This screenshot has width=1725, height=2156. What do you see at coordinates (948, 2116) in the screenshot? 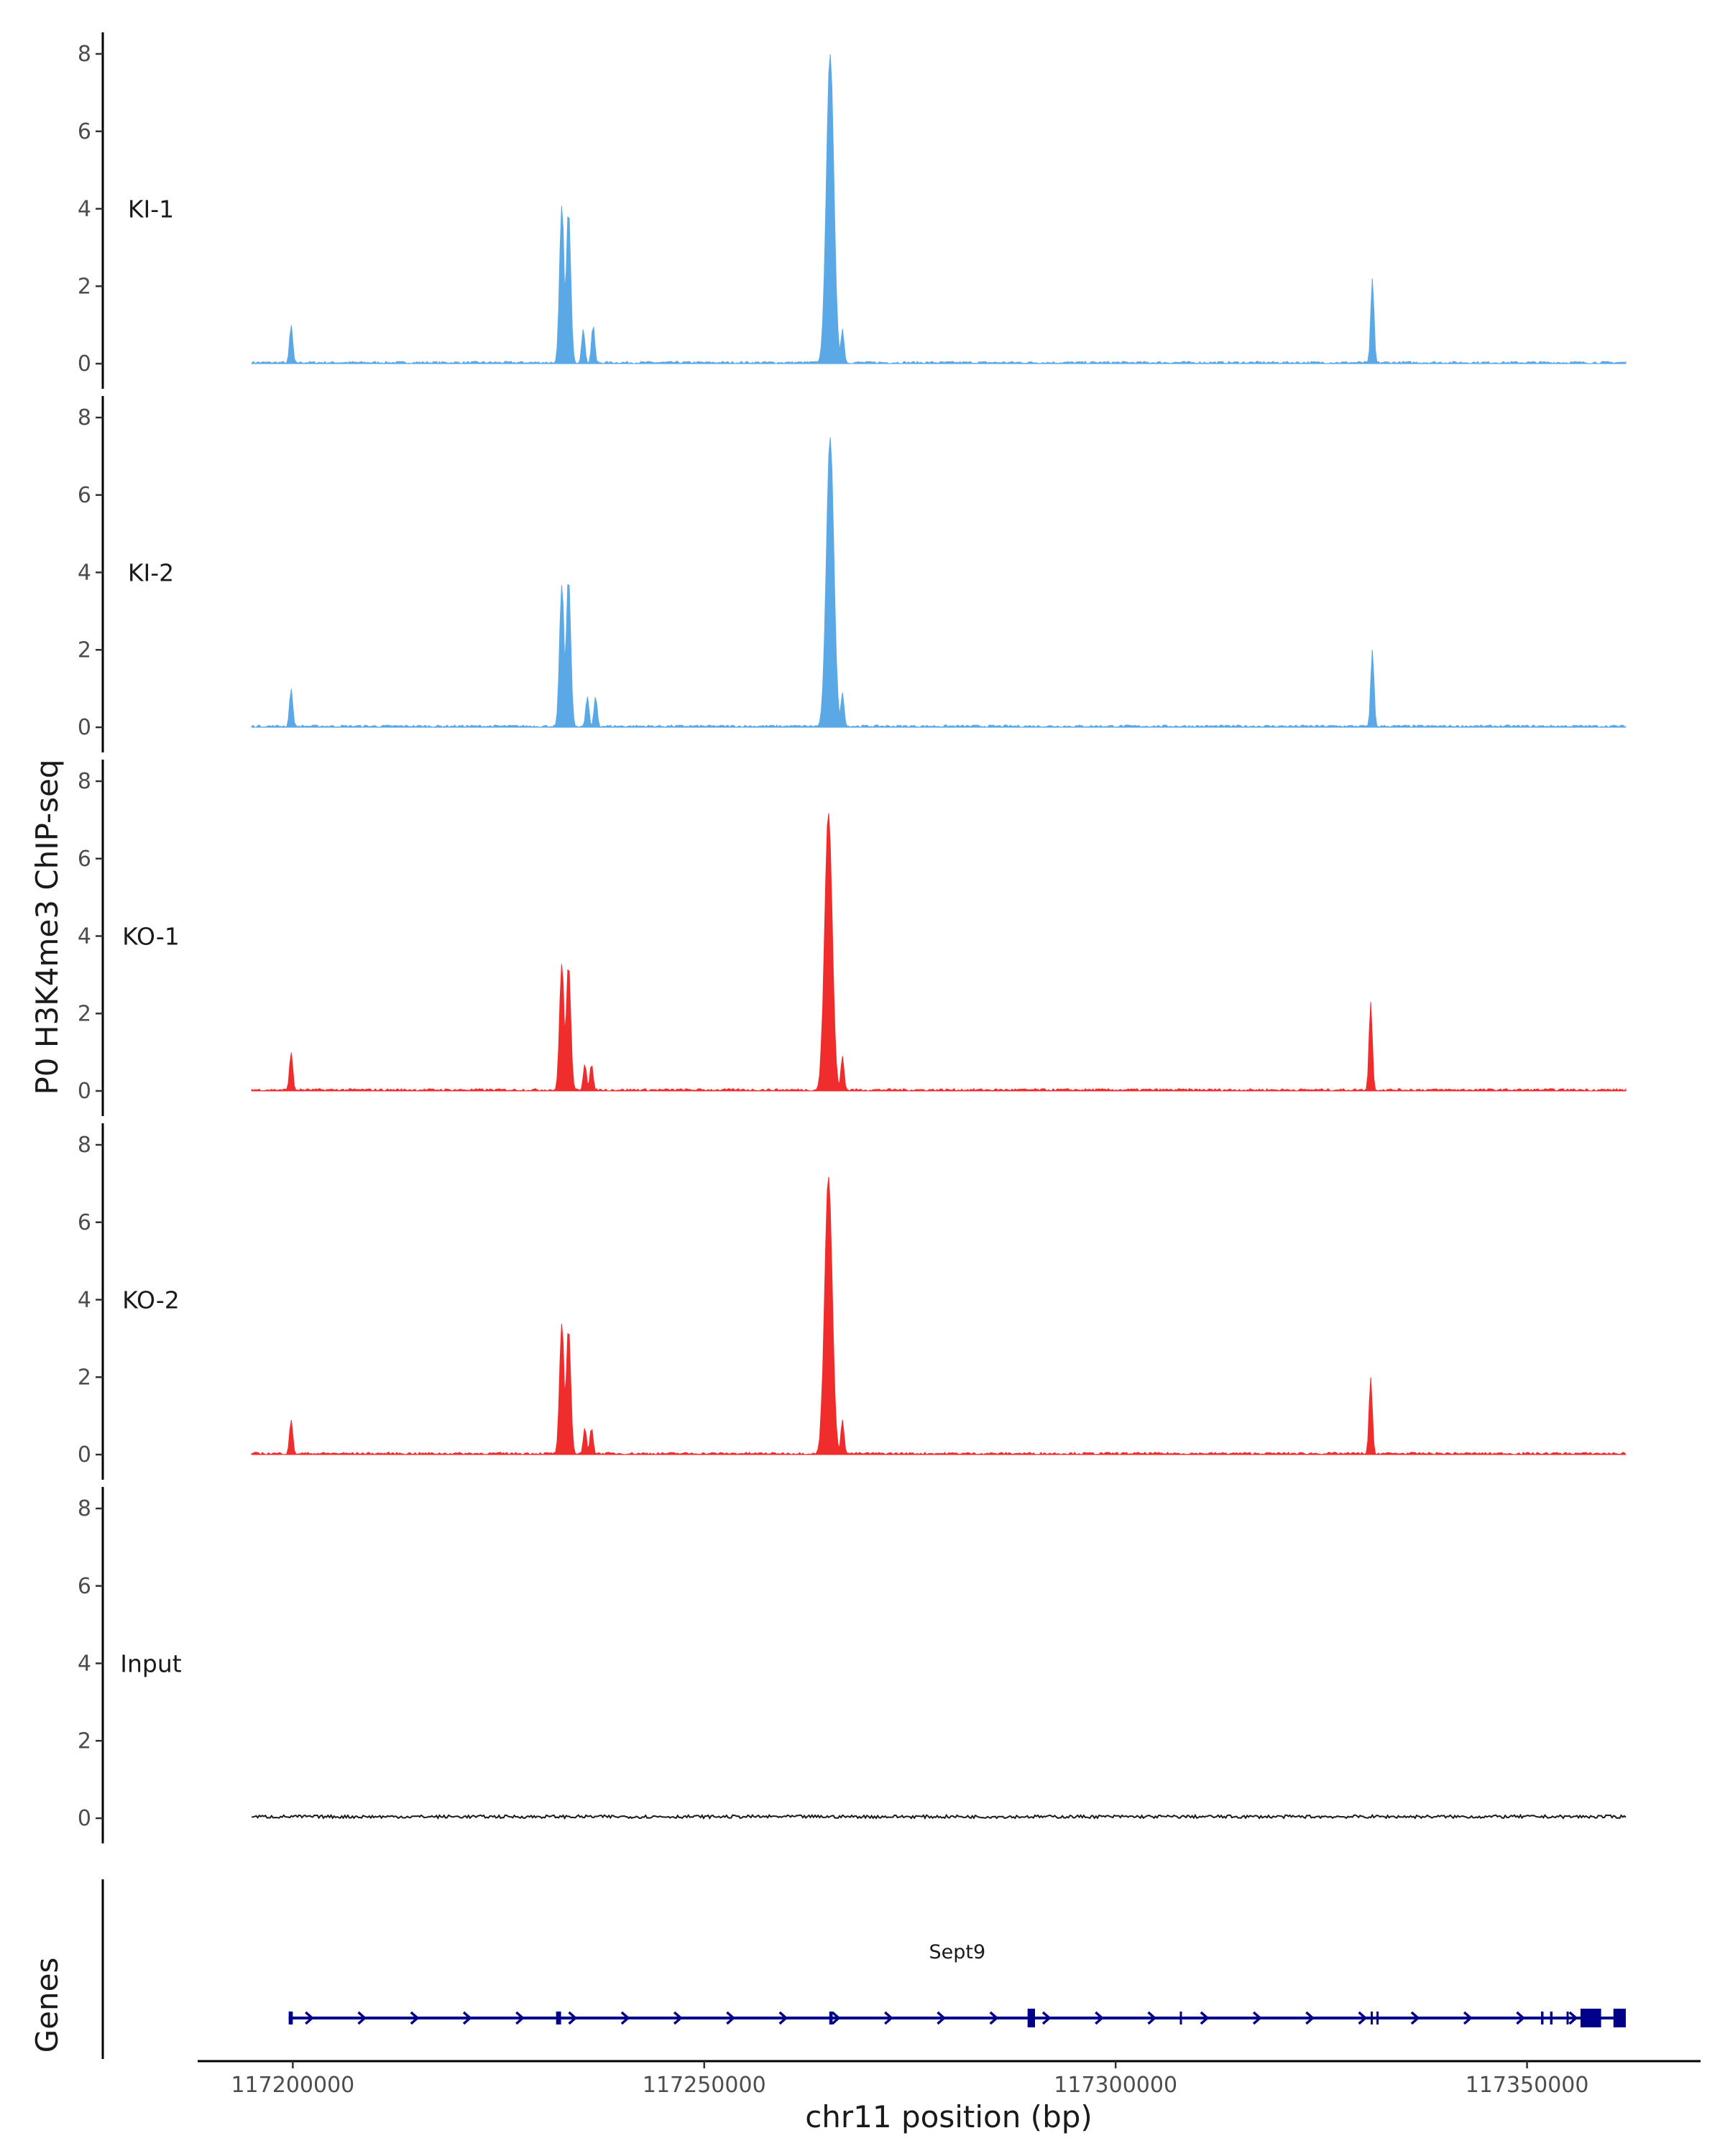
I see `x-axis-title: chr11 position (bp)` at bounding box center [948, 2116].